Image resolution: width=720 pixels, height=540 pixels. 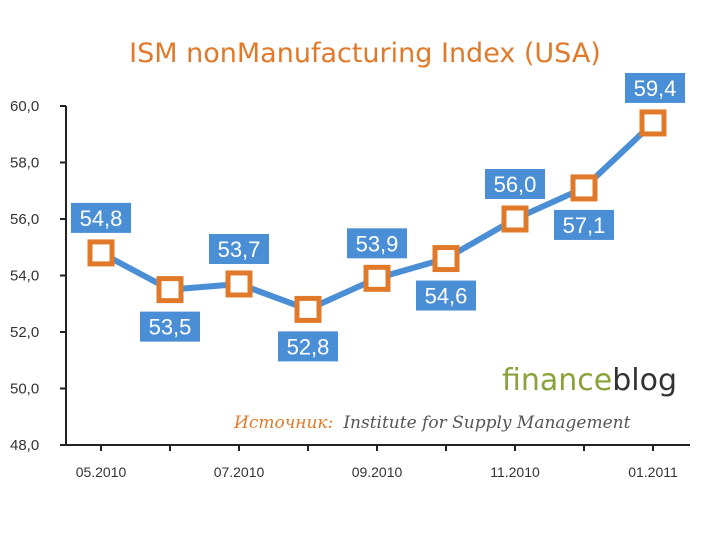 I want to click on data-label-text: 53,9, so click(x=377, y=243).